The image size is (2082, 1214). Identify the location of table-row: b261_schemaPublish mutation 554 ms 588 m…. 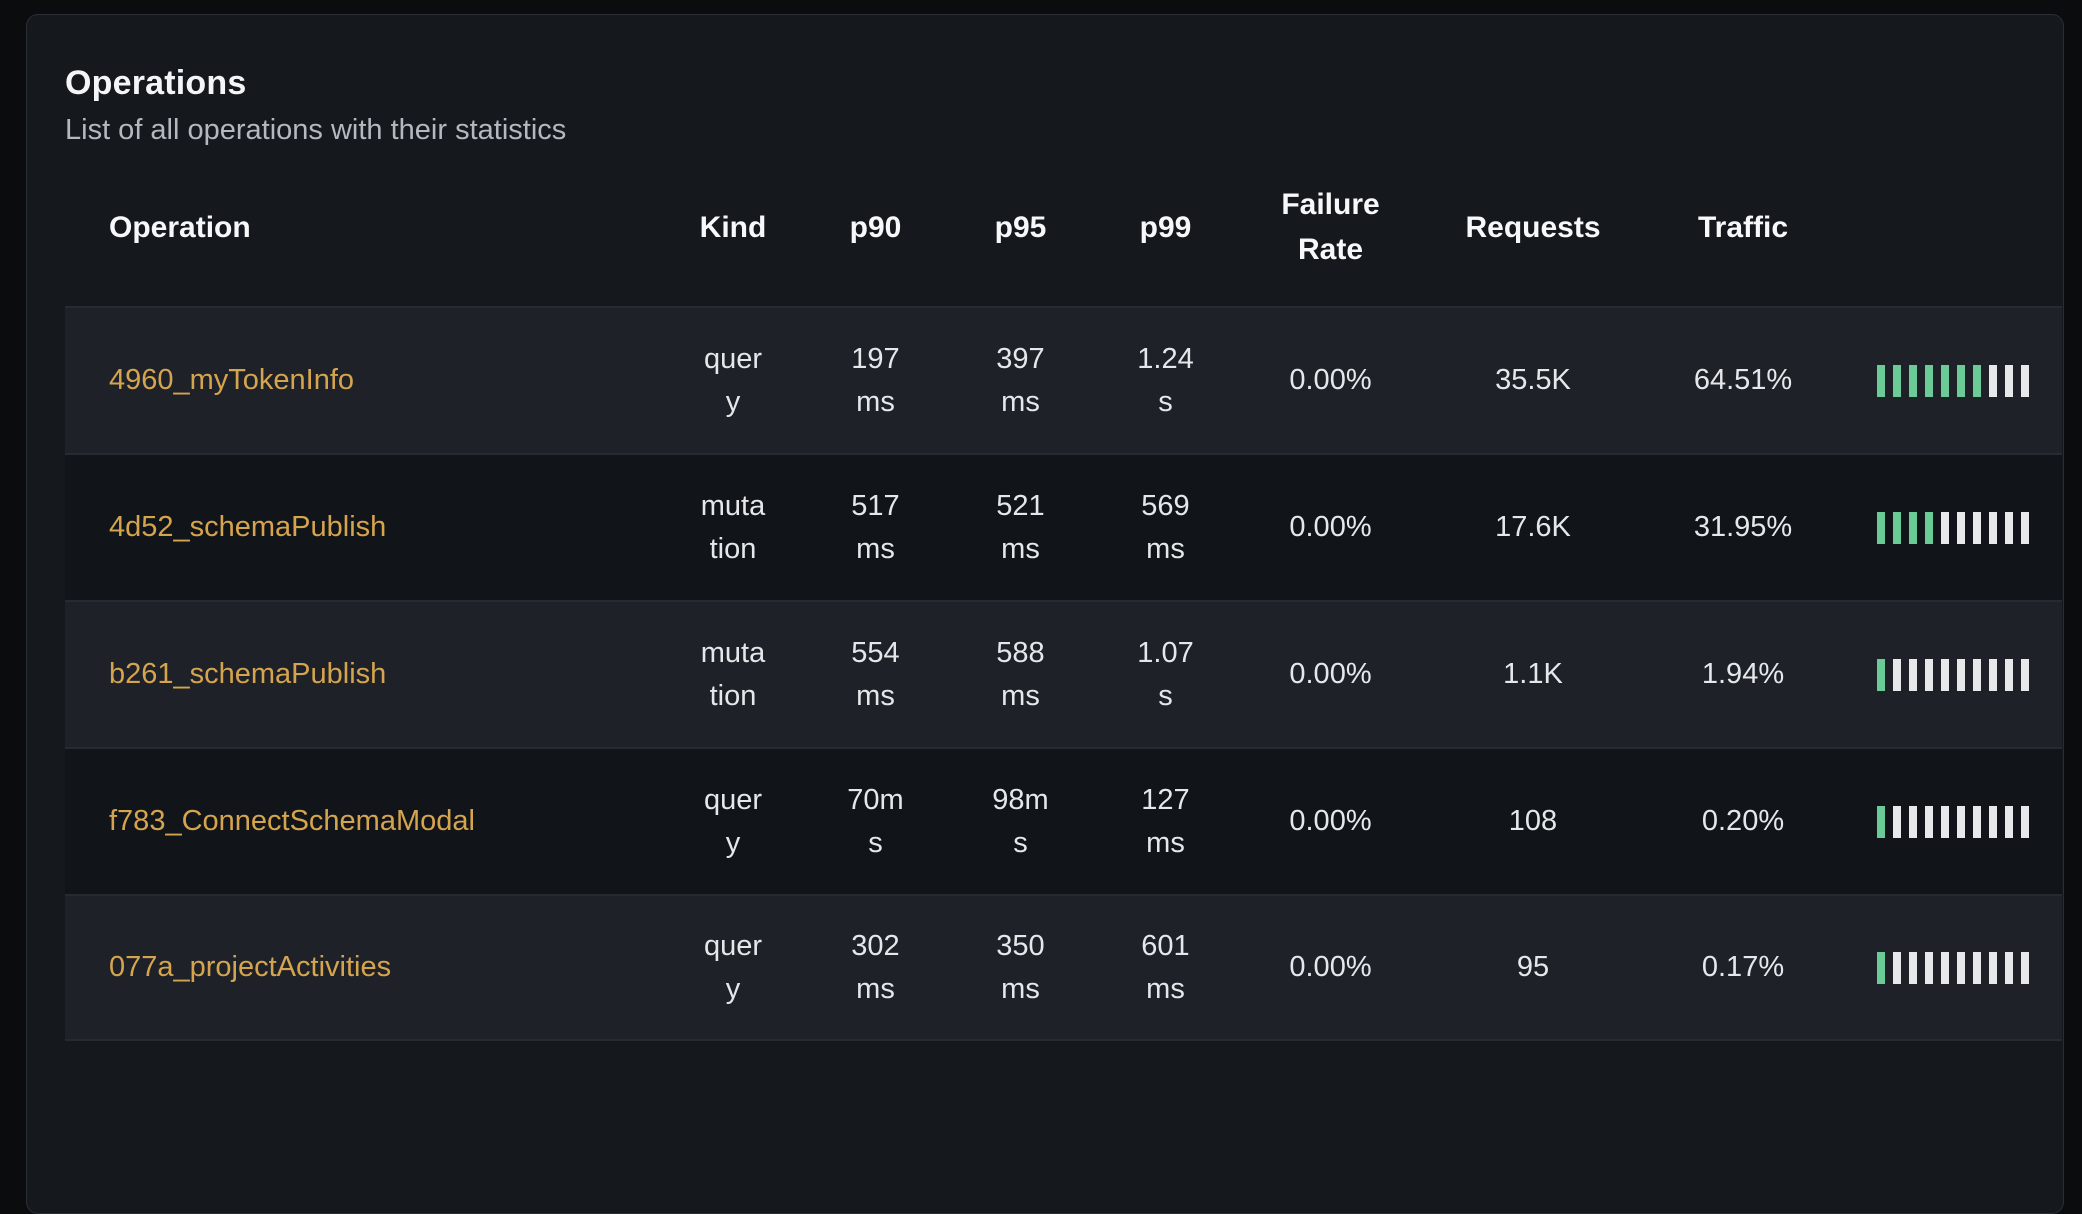
(1063, 673).